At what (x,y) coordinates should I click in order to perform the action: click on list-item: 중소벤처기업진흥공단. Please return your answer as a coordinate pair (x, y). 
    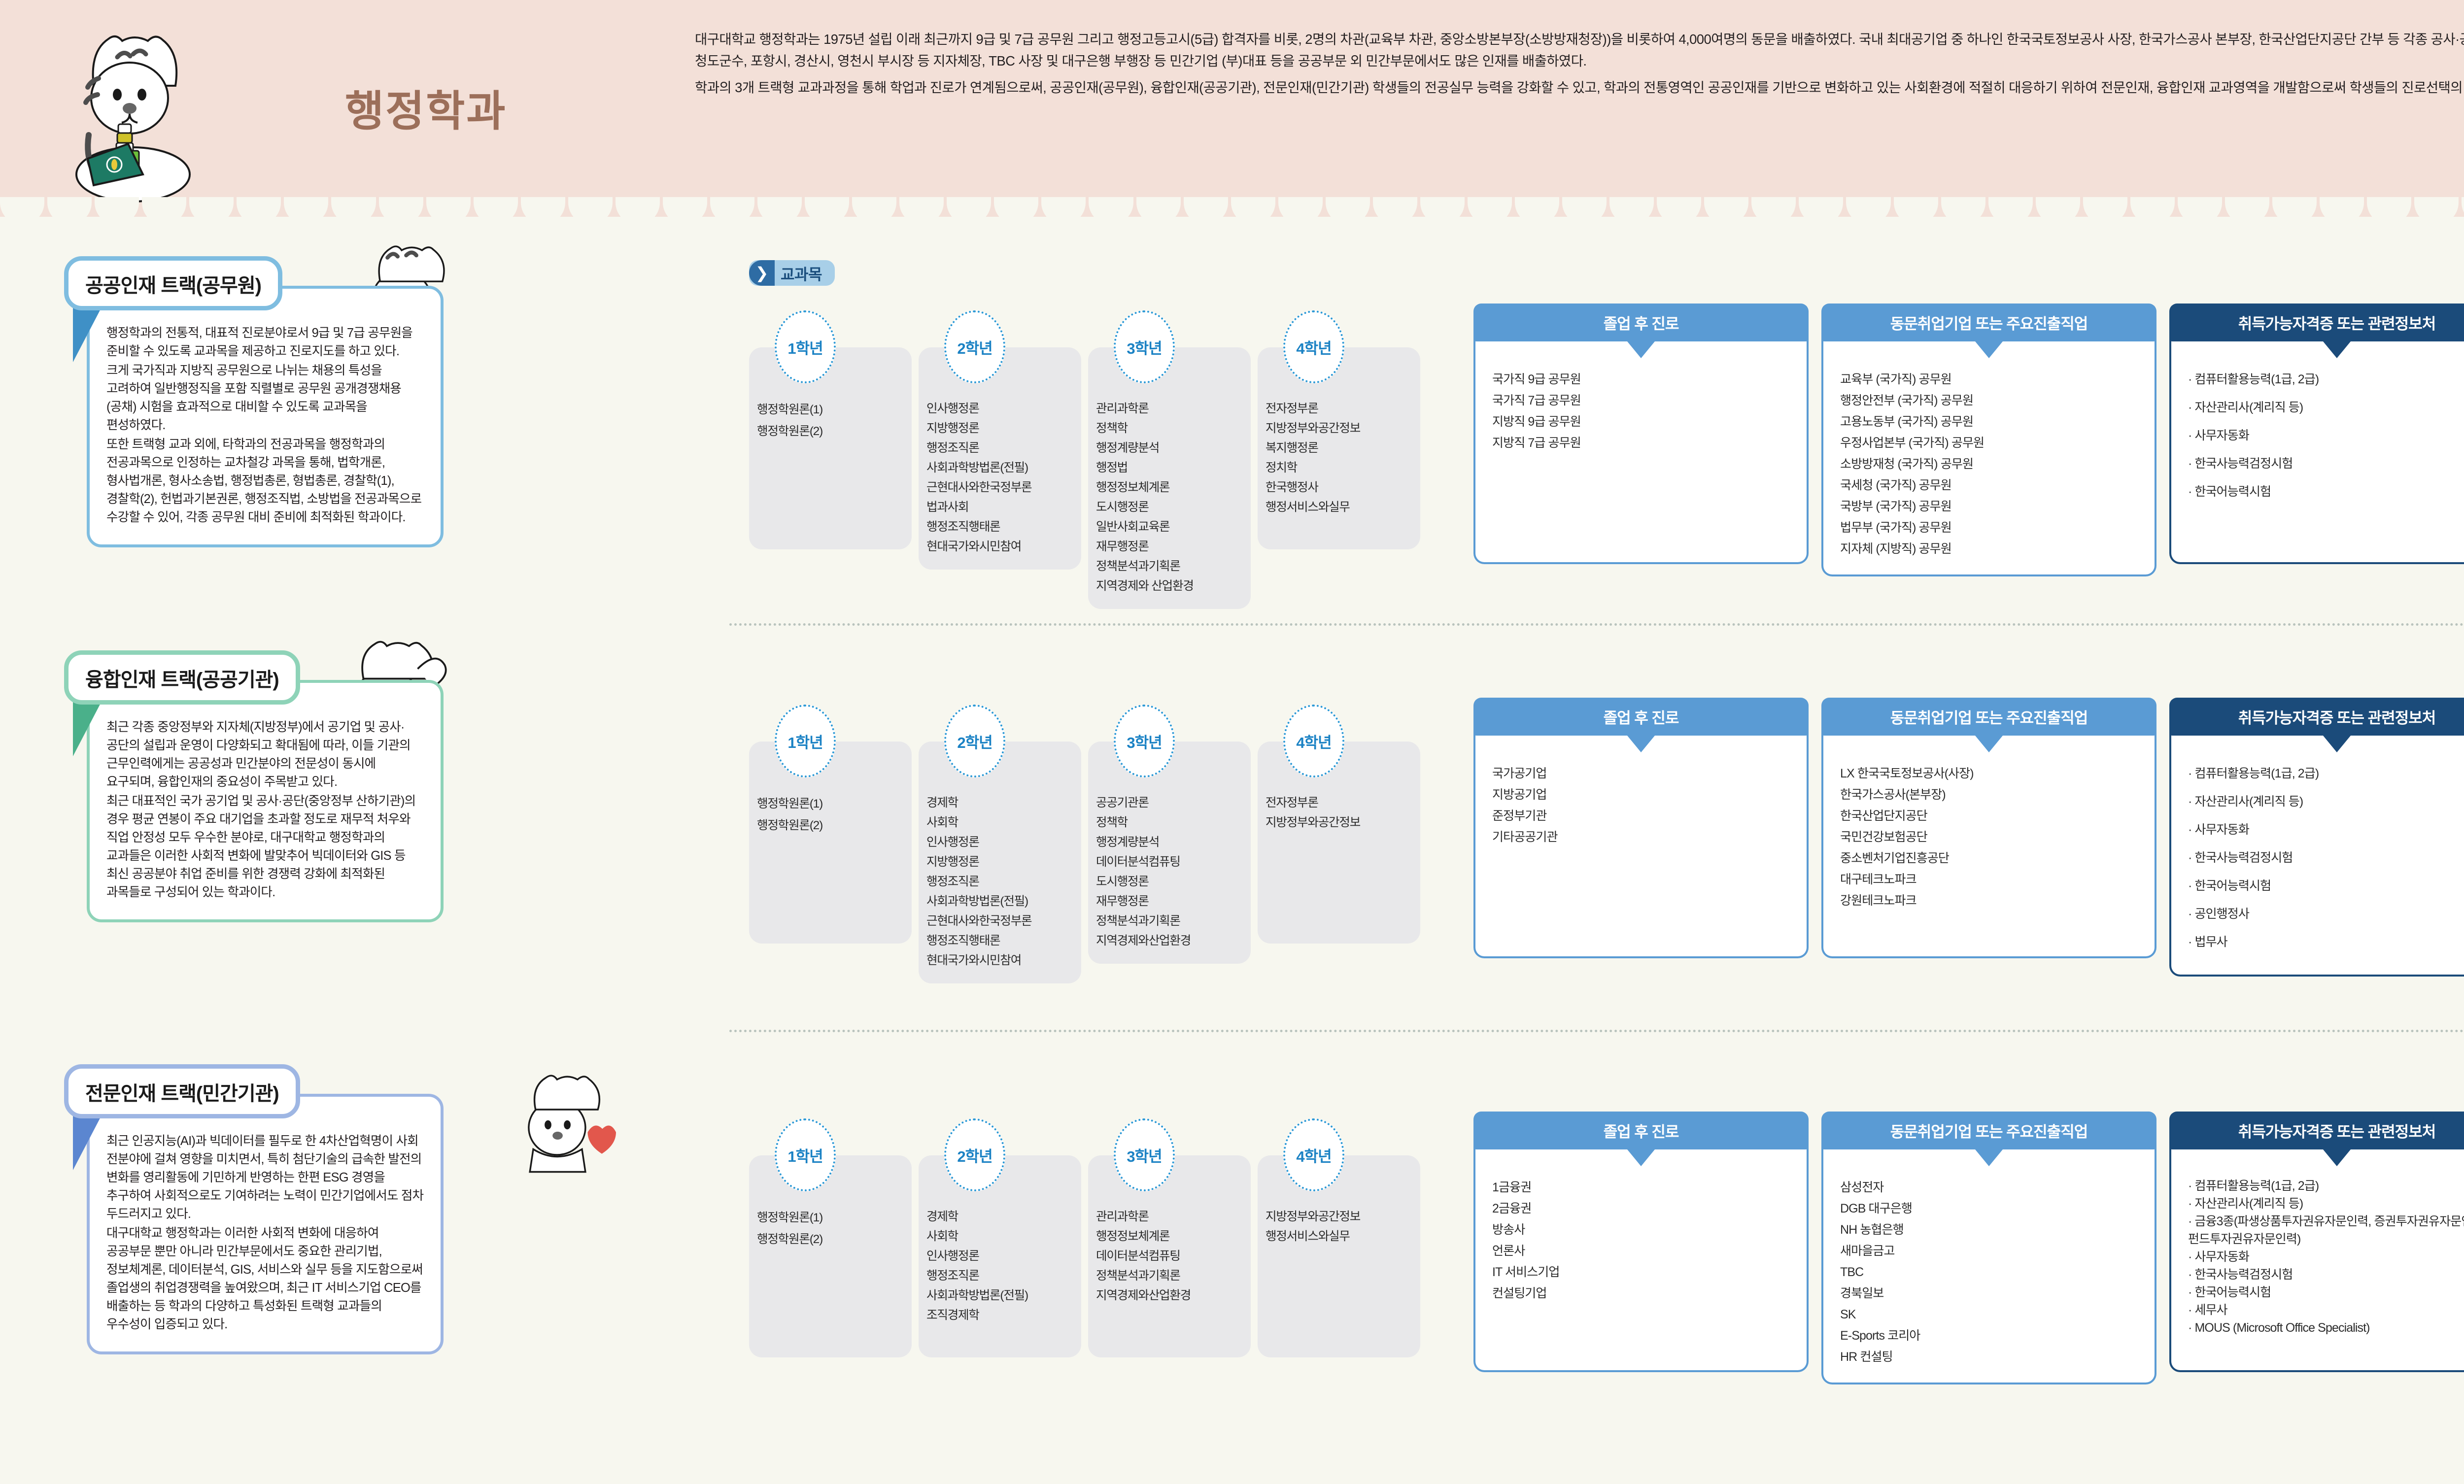
    Looking at the image, I should click on (1895, 858).